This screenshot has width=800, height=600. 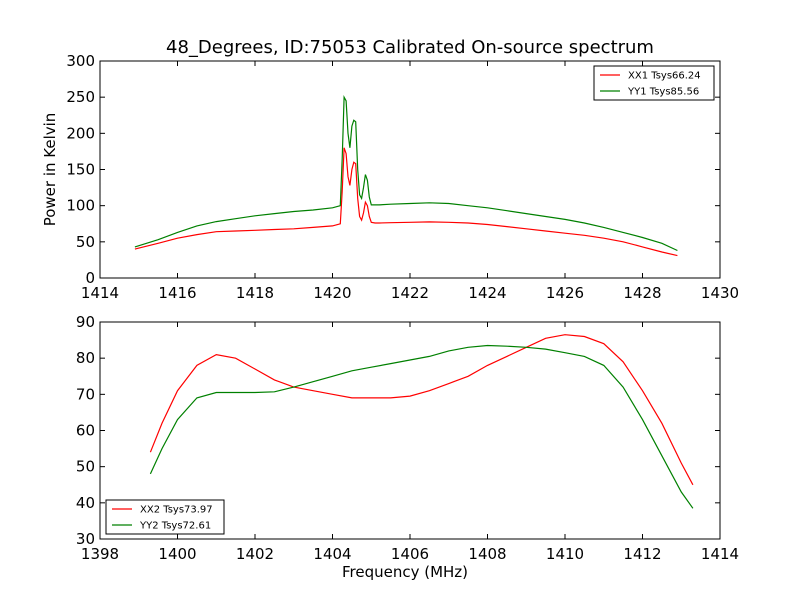 I want to click on y-tick-label: 30, so click(x=85, y=539).